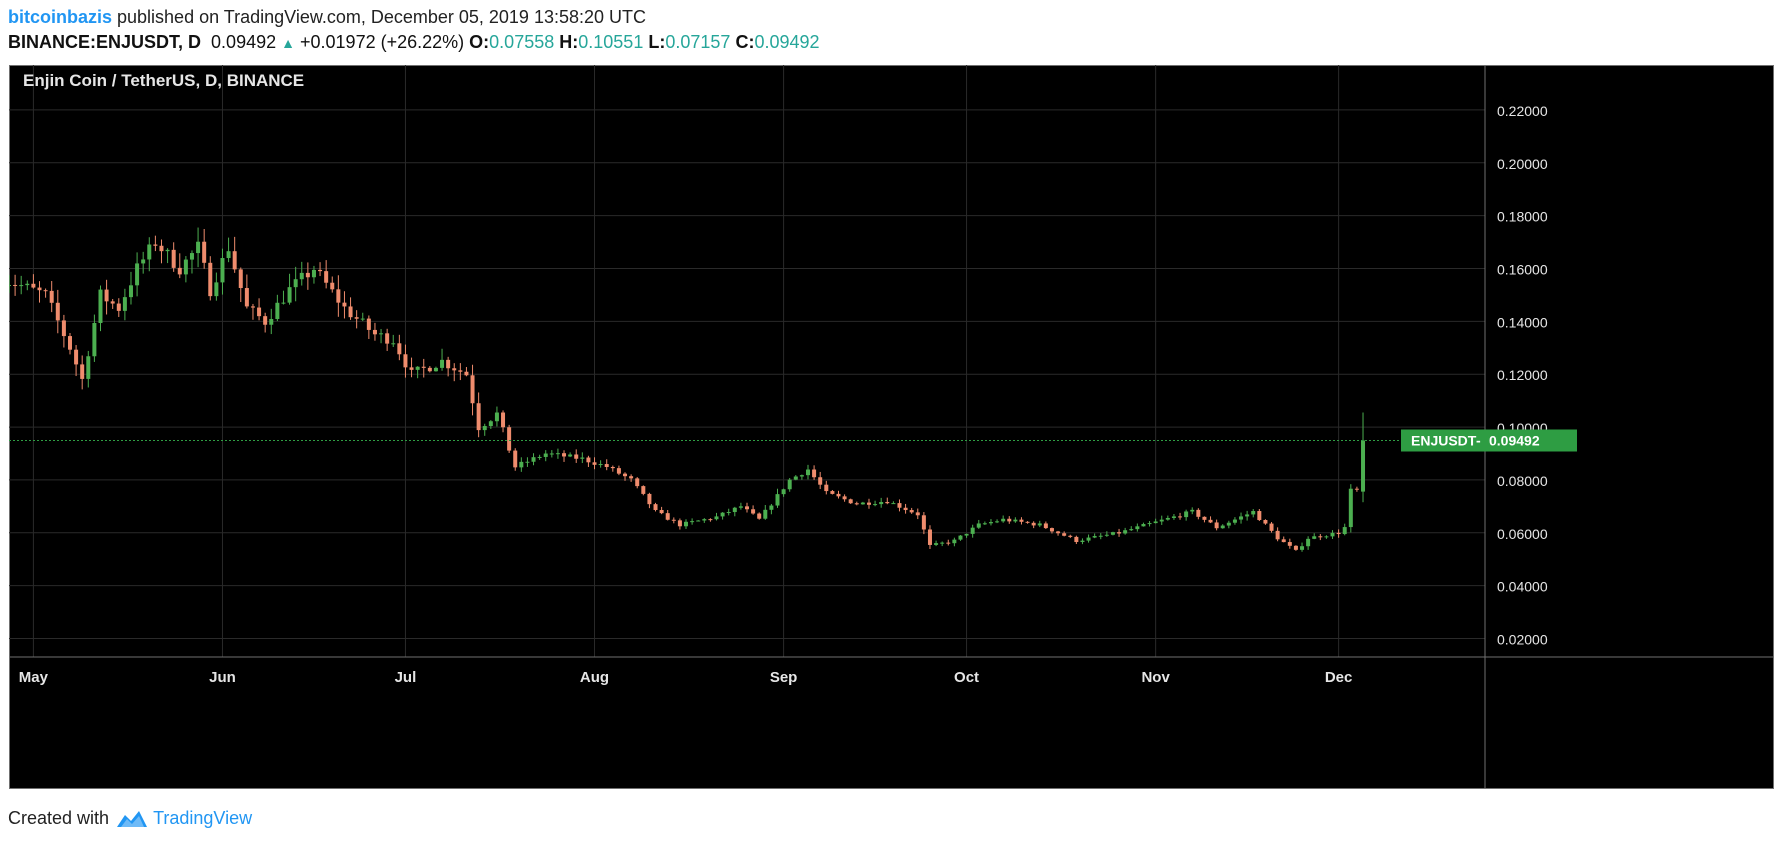 This screenshot has height=843, width=1782. What do you see at coordinates (784, 677) in the screenshot?
I see `x-tick-label: Sep` at bounding box center [784, 677].